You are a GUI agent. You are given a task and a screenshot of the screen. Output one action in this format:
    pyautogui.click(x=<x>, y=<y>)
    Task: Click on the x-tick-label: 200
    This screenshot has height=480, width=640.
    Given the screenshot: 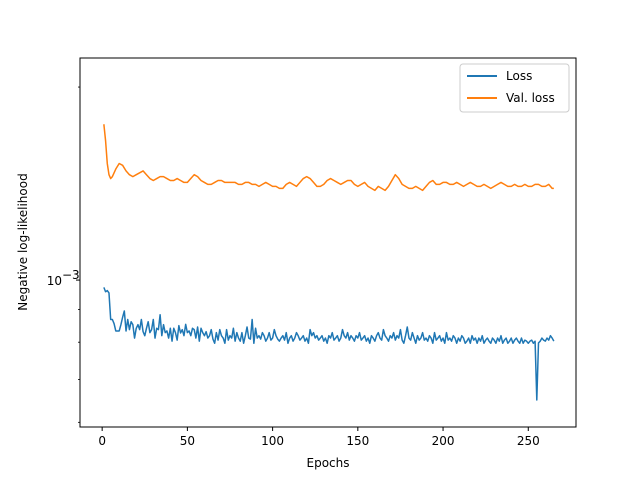 What is the action you would take?
    pyautogui.click(x=443, y=441)
    